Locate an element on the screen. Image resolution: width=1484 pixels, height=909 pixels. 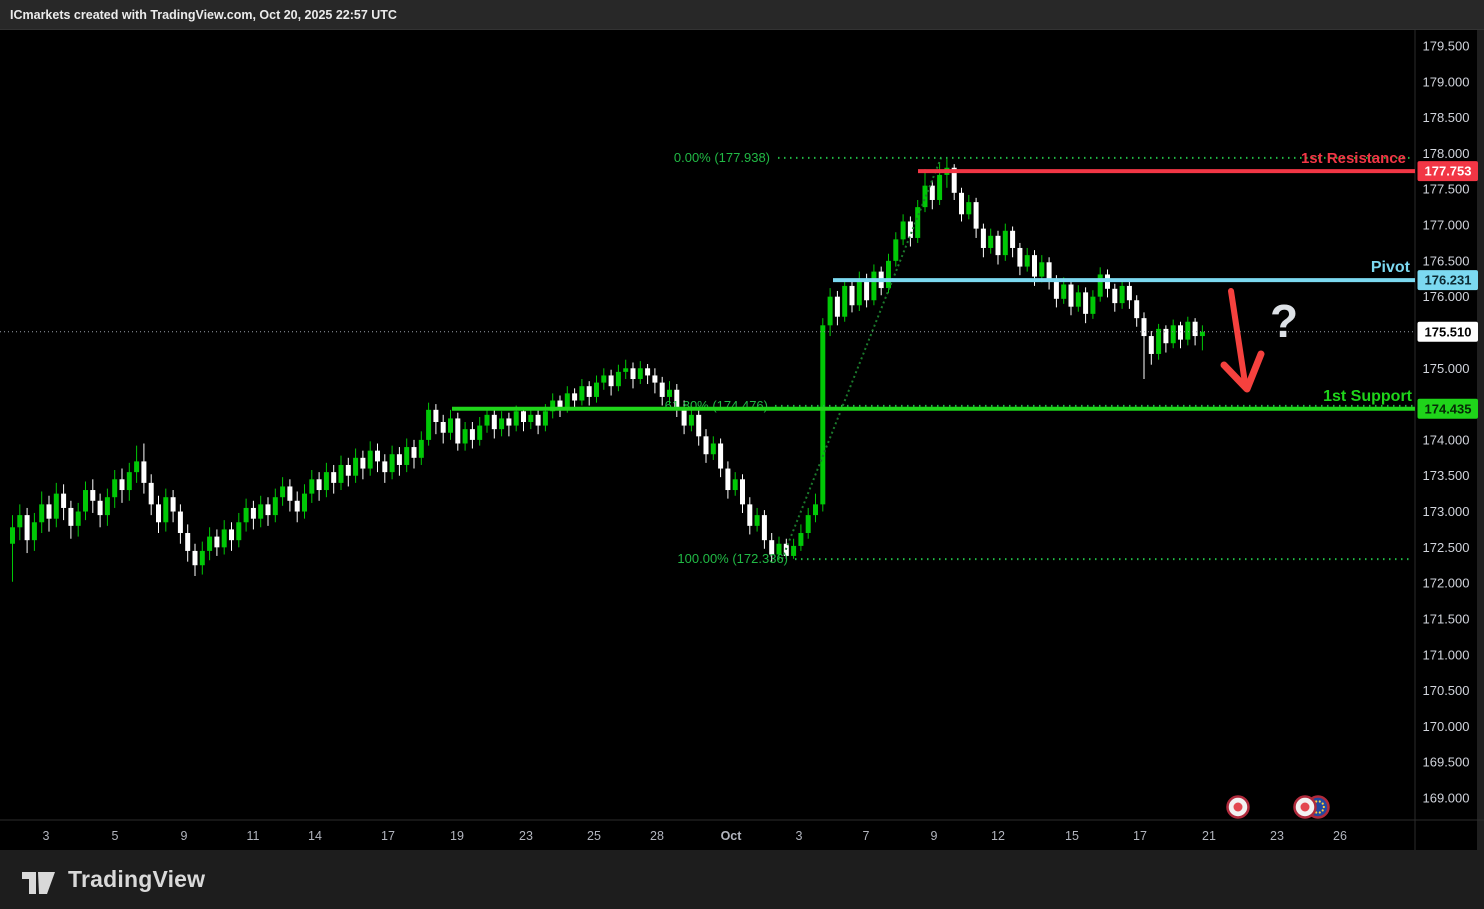
current-price-tag is located at coordinates (1447, 331).